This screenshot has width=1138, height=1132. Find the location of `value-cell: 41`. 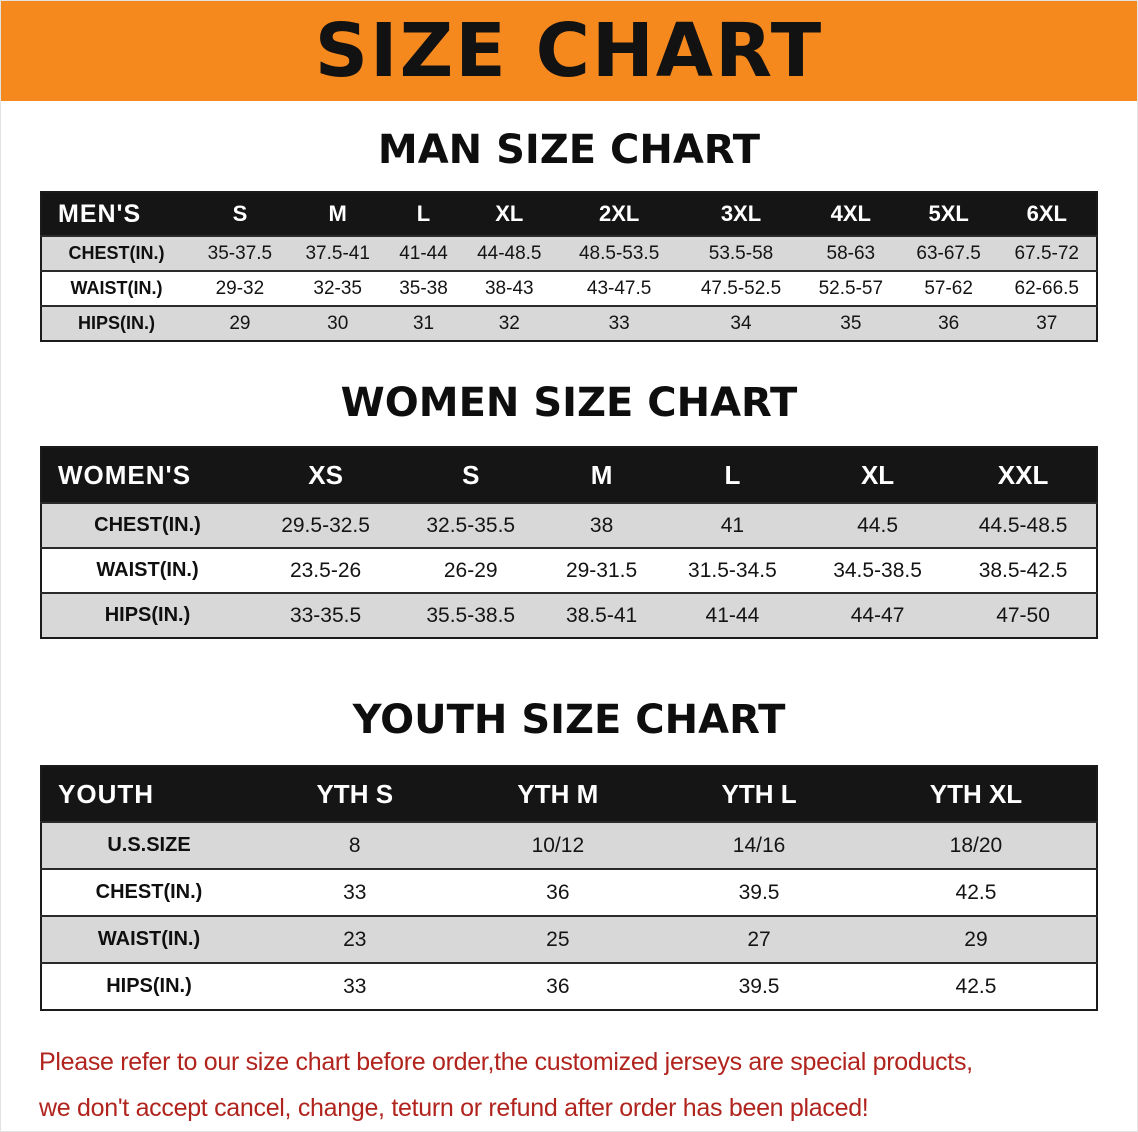

value-cell: 41 is located at coordinates (732, 525).